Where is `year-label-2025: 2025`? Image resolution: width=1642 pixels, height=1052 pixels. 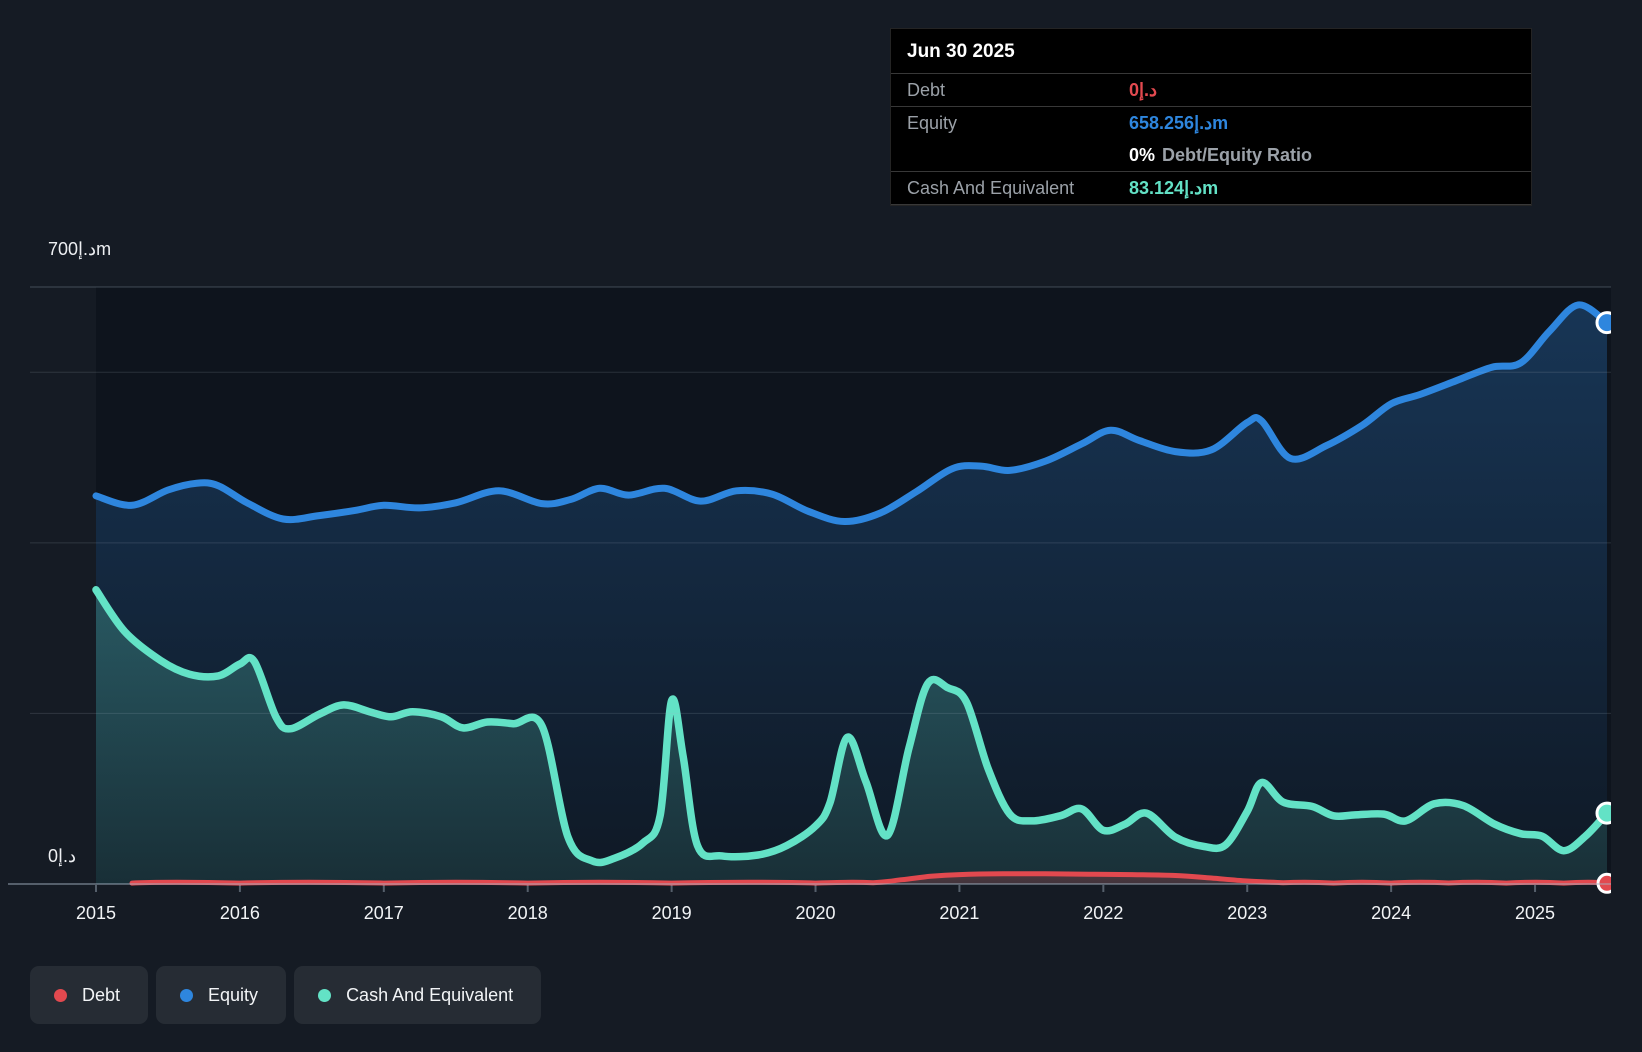 year-label-2025: 2025 is located at coordinates (1535, 913).